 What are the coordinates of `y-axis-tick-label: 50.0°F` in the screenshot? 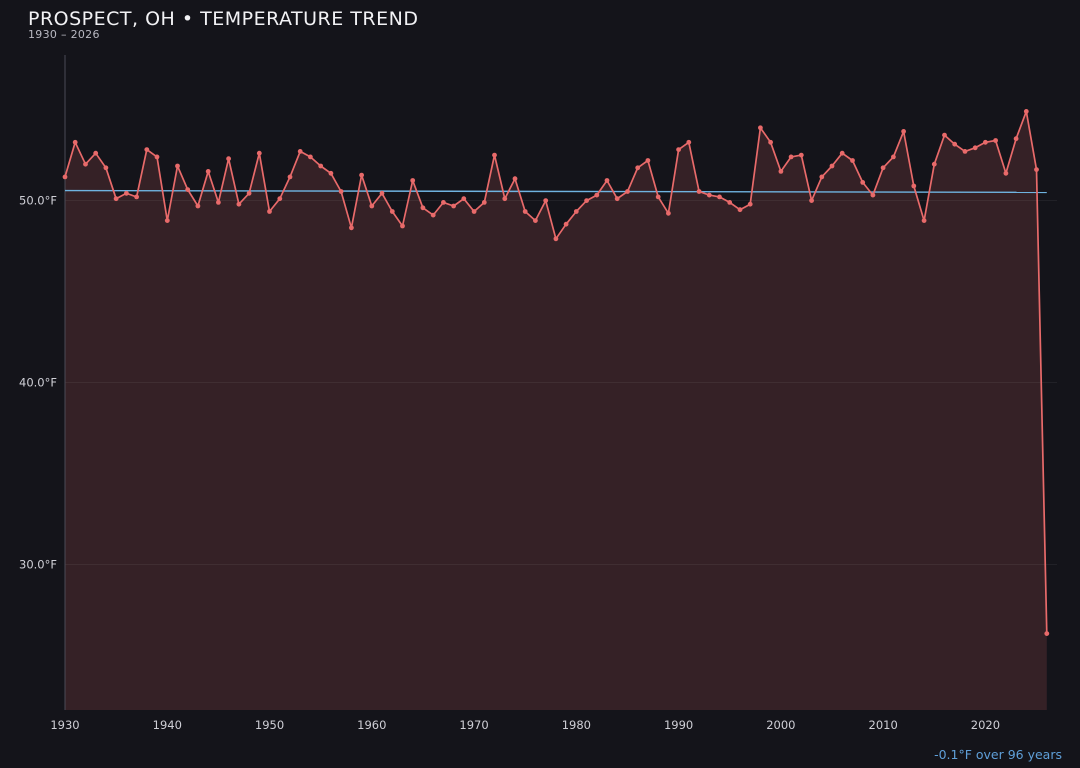 It's located at (38, 201).